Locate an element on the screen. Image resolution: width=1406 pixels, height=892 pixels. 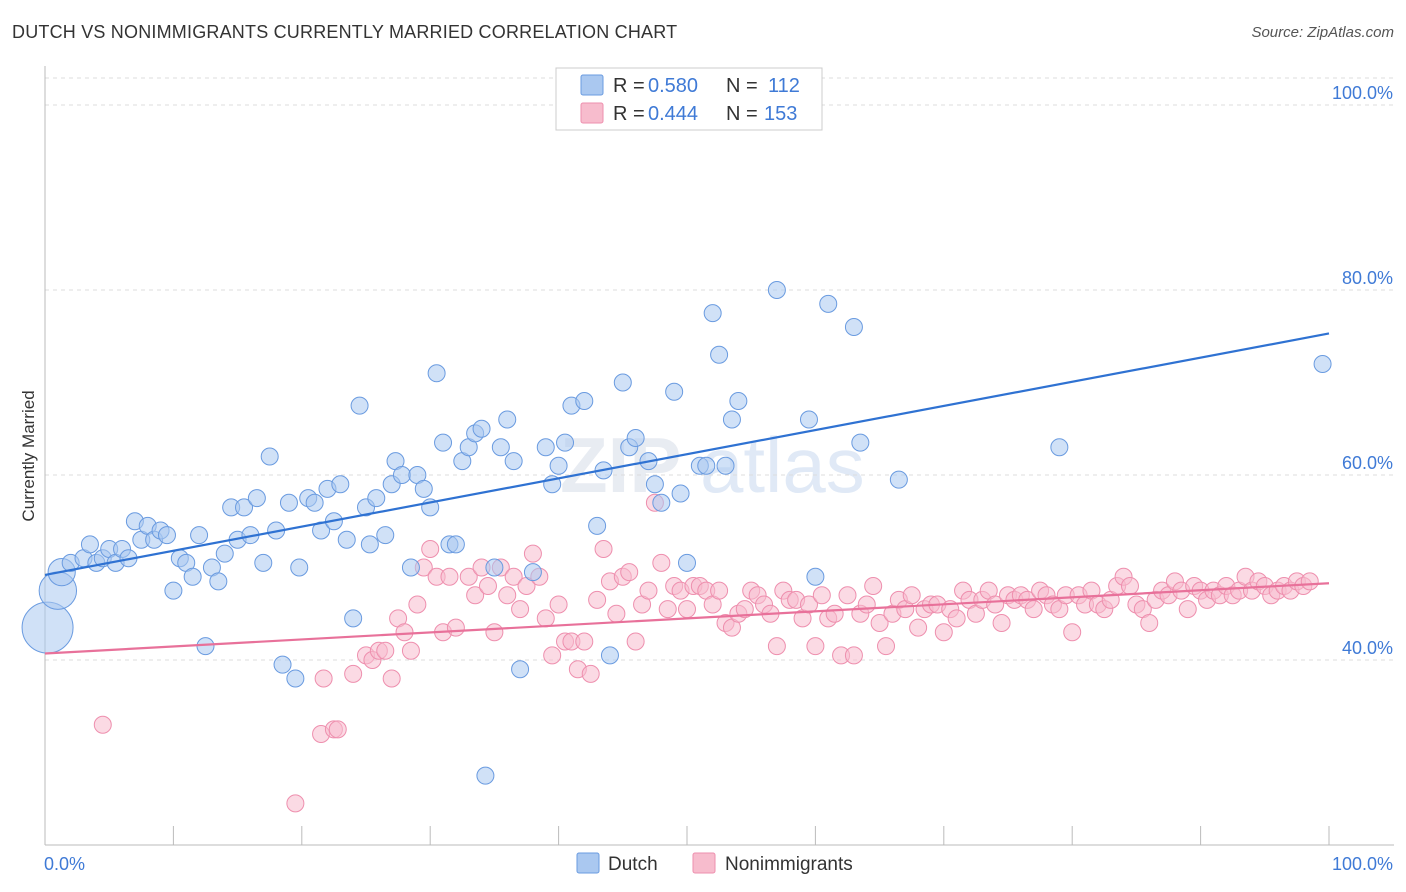
y-axis-label: Currently Married is located at coordinates (28, 455).